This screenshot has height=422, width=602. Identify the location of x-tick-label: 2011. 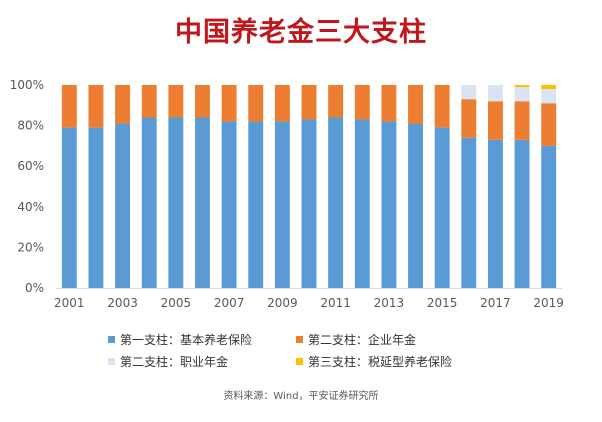
(335, 303).